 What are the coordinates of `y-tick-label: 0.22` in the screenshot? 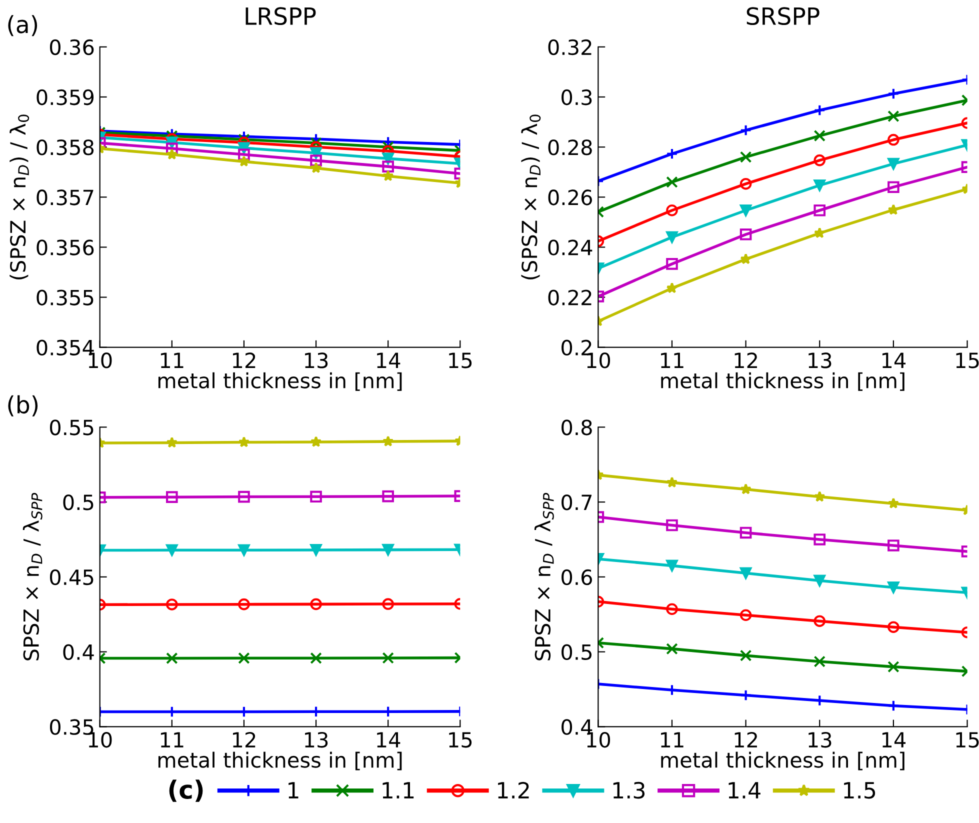 It's located at (570, 298).